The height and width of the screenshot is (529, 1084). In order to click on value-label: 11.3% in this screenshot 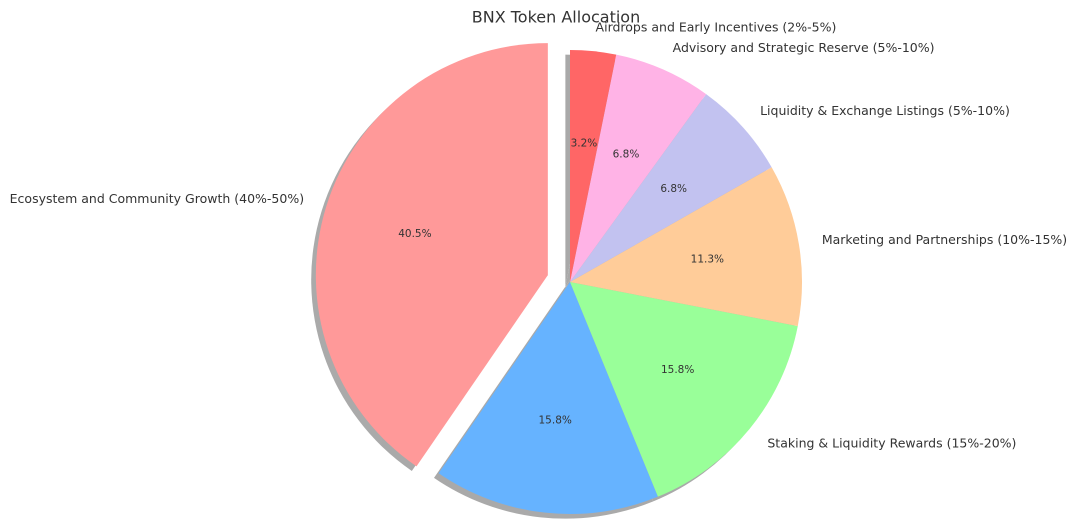, I will do `click(707, 259)`.